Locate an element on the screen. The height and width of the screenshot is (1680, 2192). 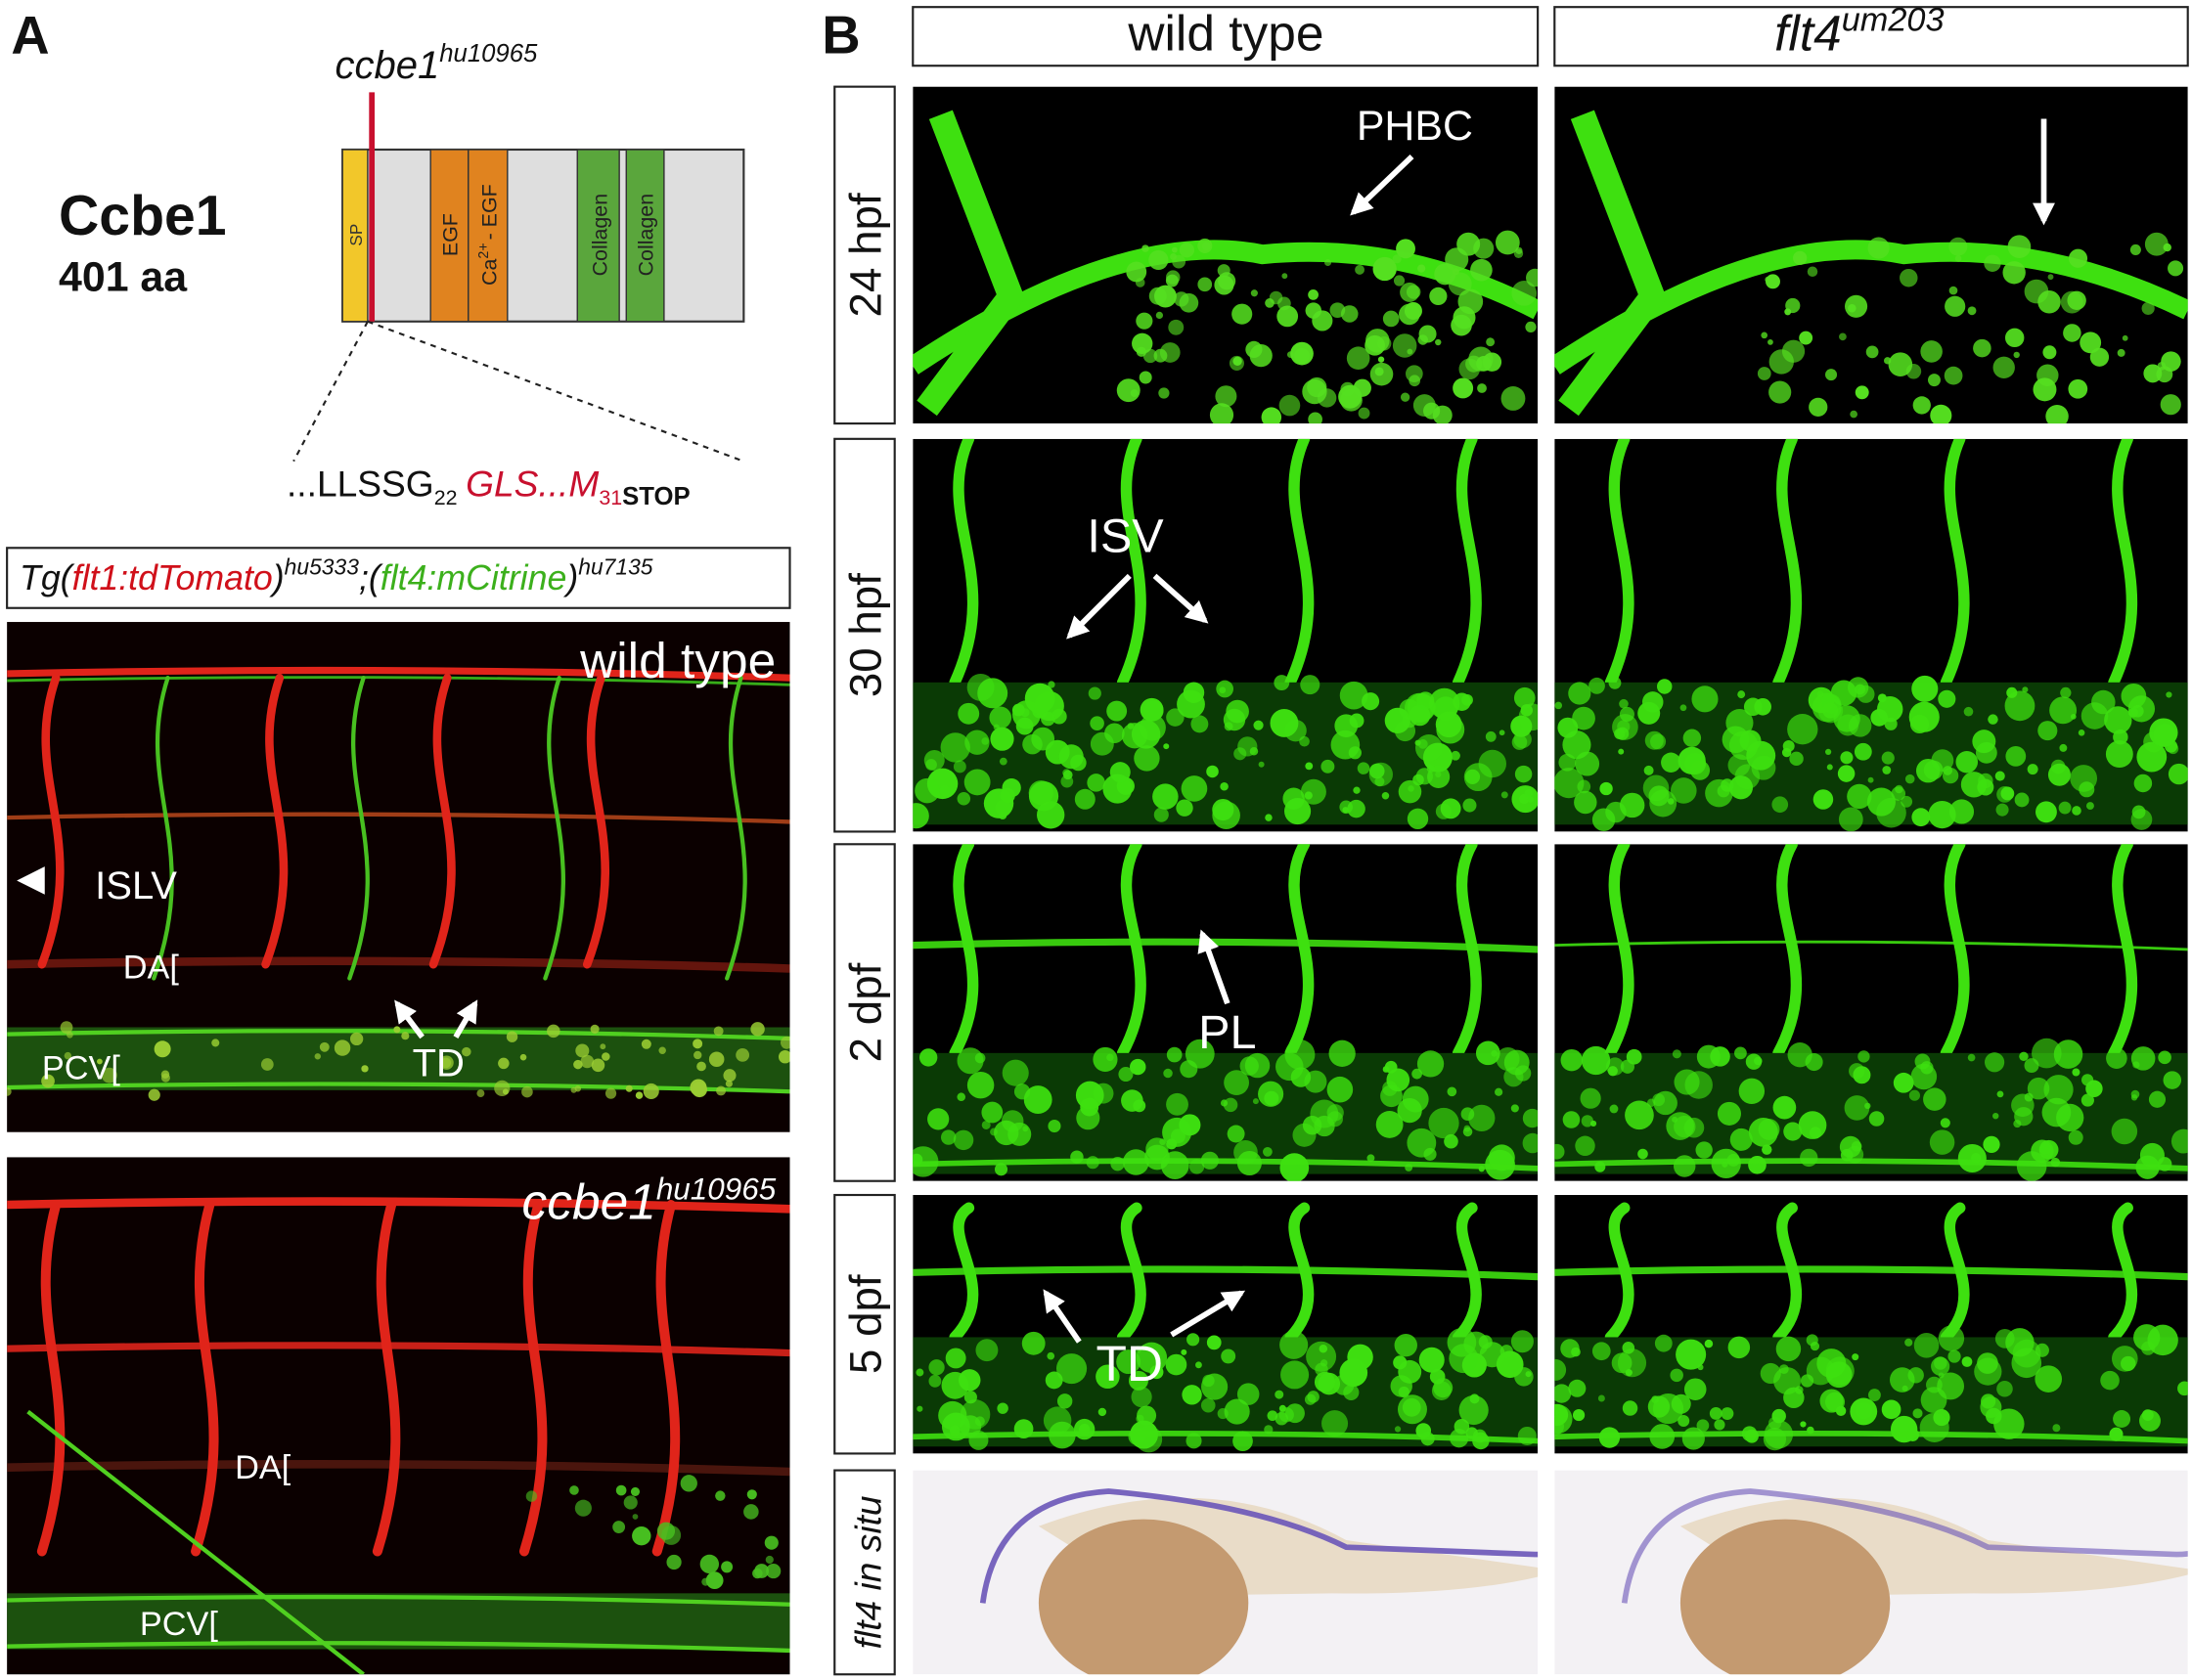
transgene-box is located at coordinates (398, 578).